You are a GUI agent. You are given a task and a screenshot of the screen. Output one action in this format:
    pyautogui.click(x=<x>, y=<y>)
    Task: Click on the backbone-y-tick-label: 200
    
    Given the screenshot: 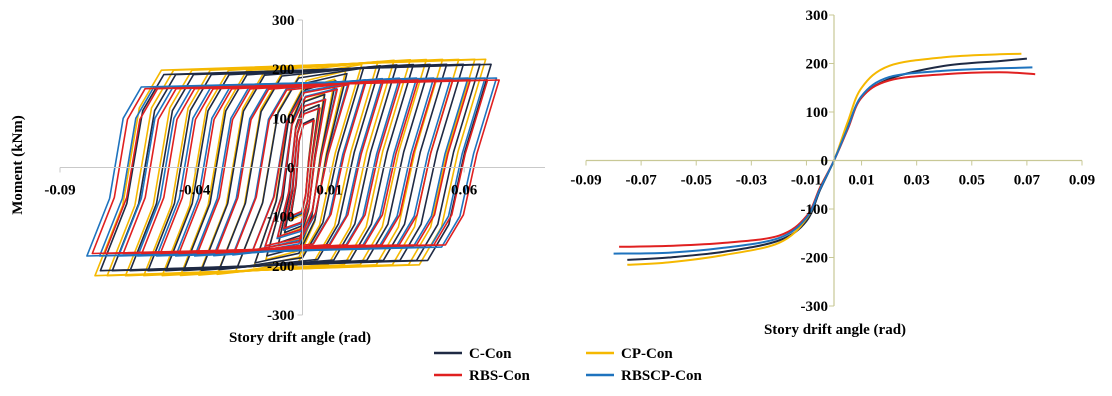 What is the action you would take?
    pyautogui.click(x=817, y=65)
    